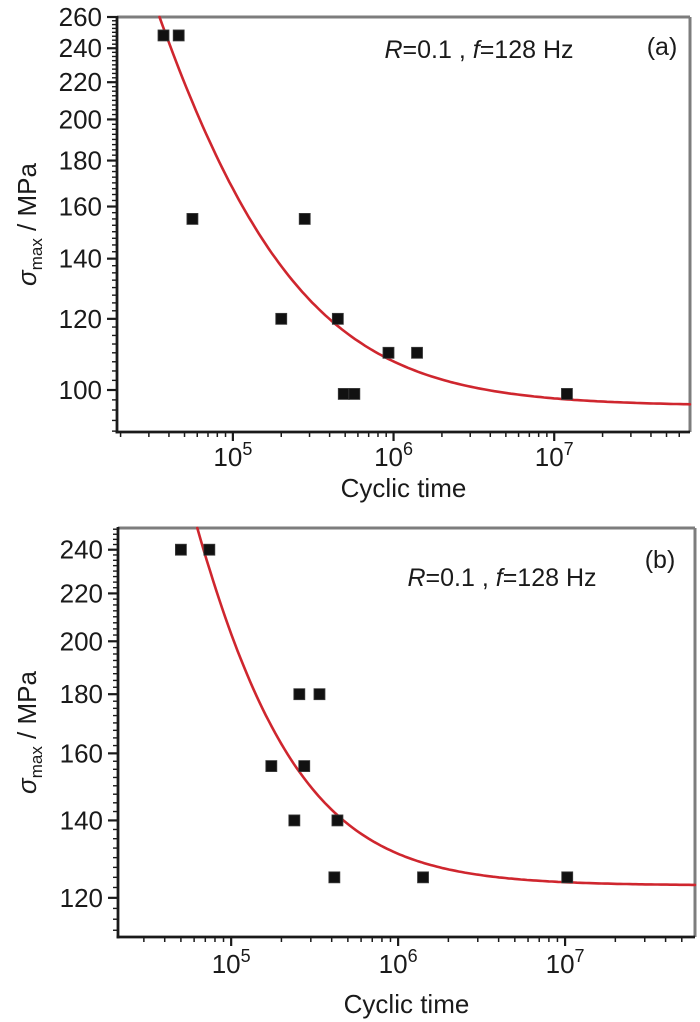  What do you see at coordinates (662, 47) in the screenshot?
I see `panel-label: (a)` at bounding box center [662, 47].